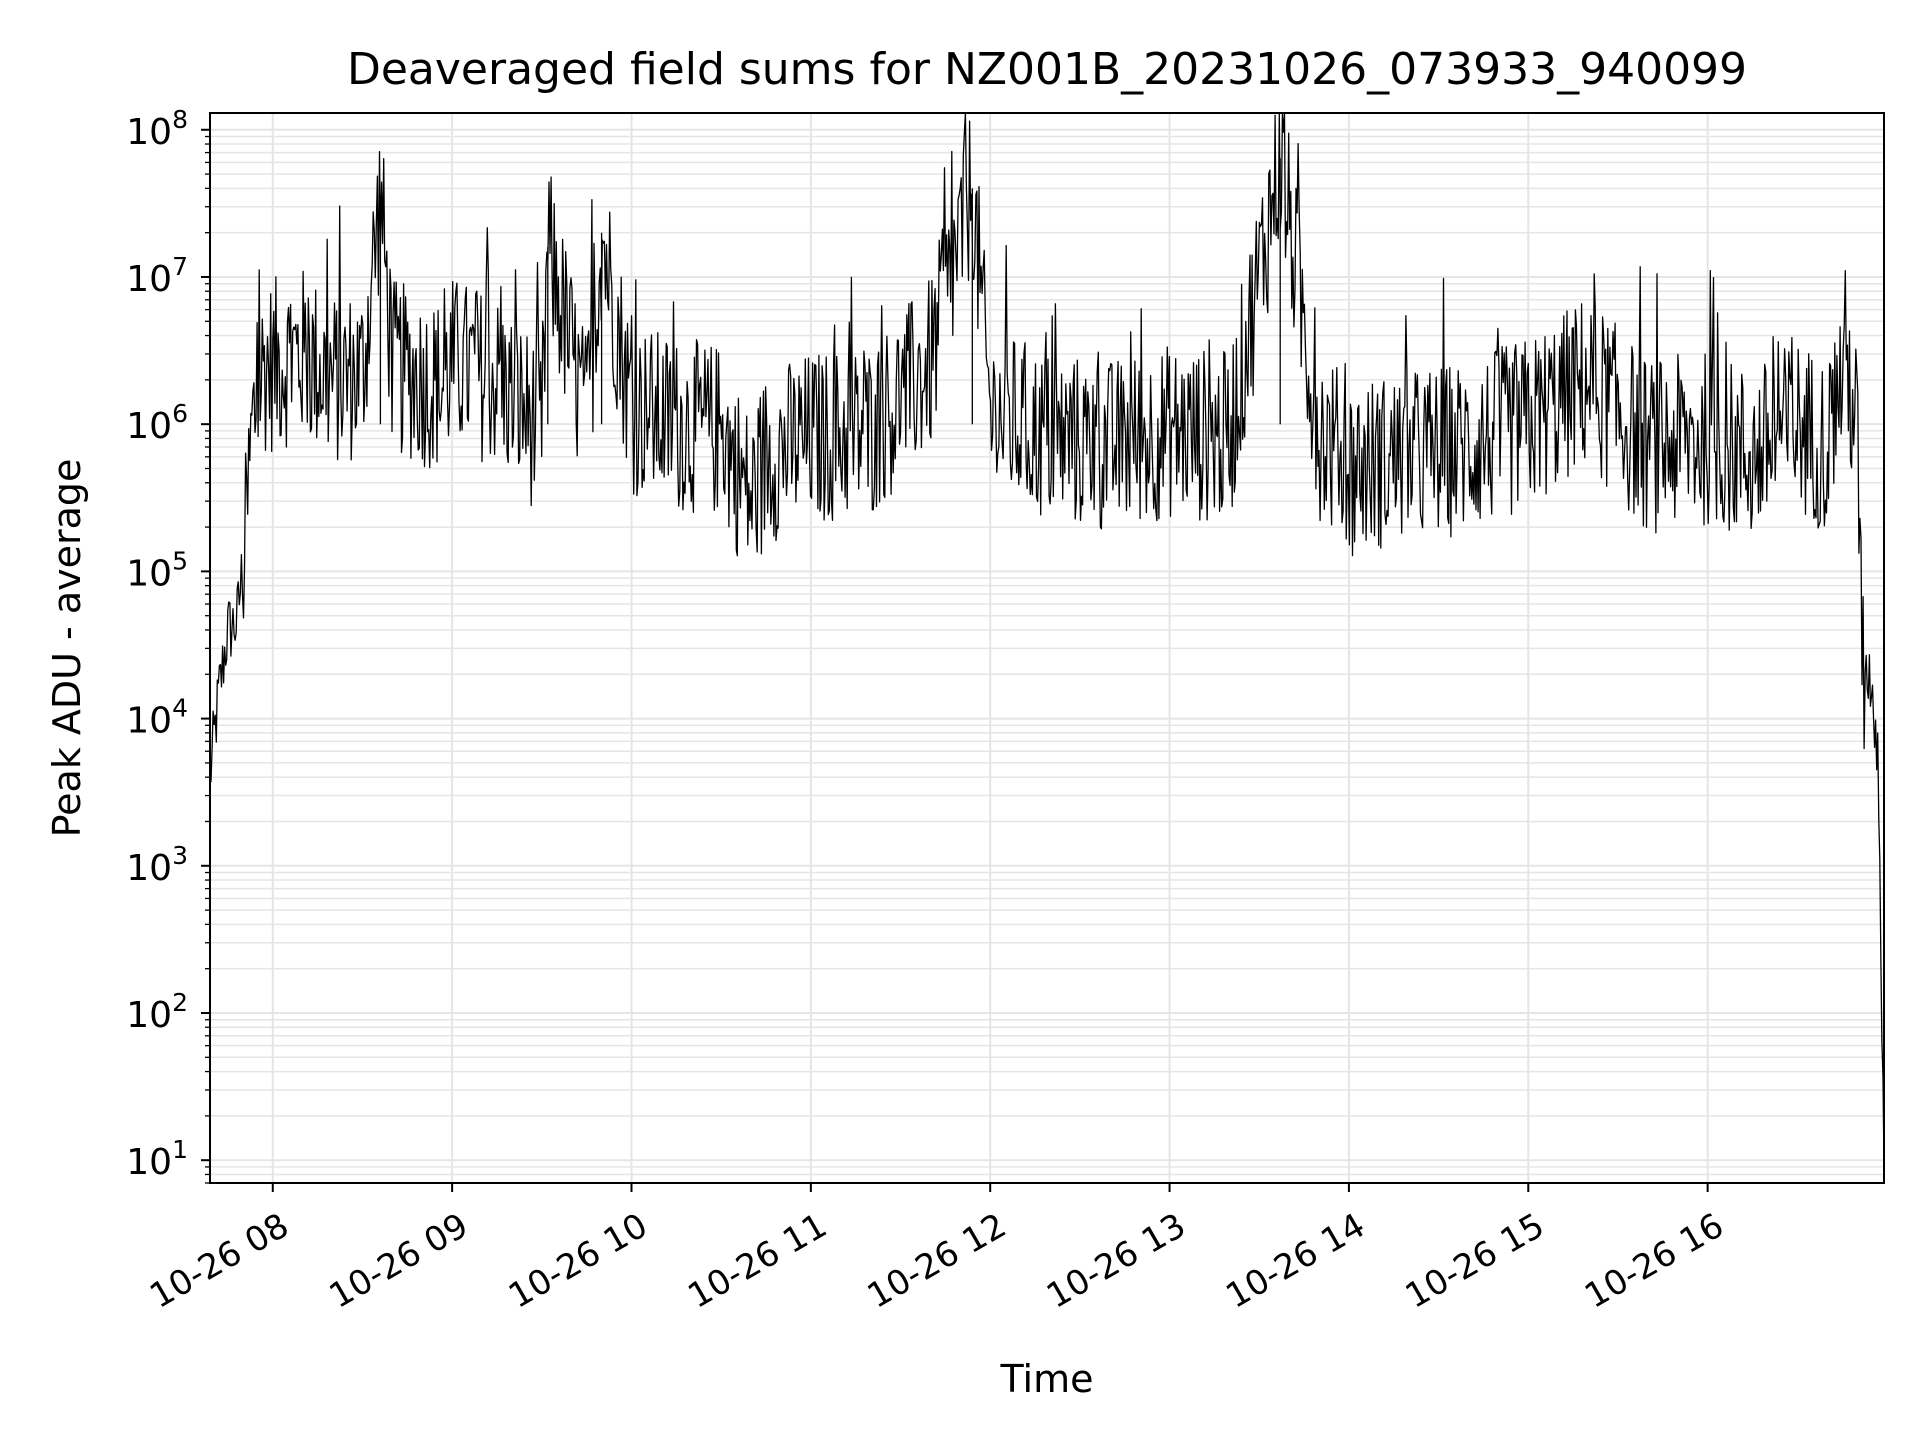 Image resolution: width=1920 pixels, height=1440 pixels. Describe the element at coordinates (157, 1159) in the screenshot. I see `y-tick-label: 10¹` at that location.